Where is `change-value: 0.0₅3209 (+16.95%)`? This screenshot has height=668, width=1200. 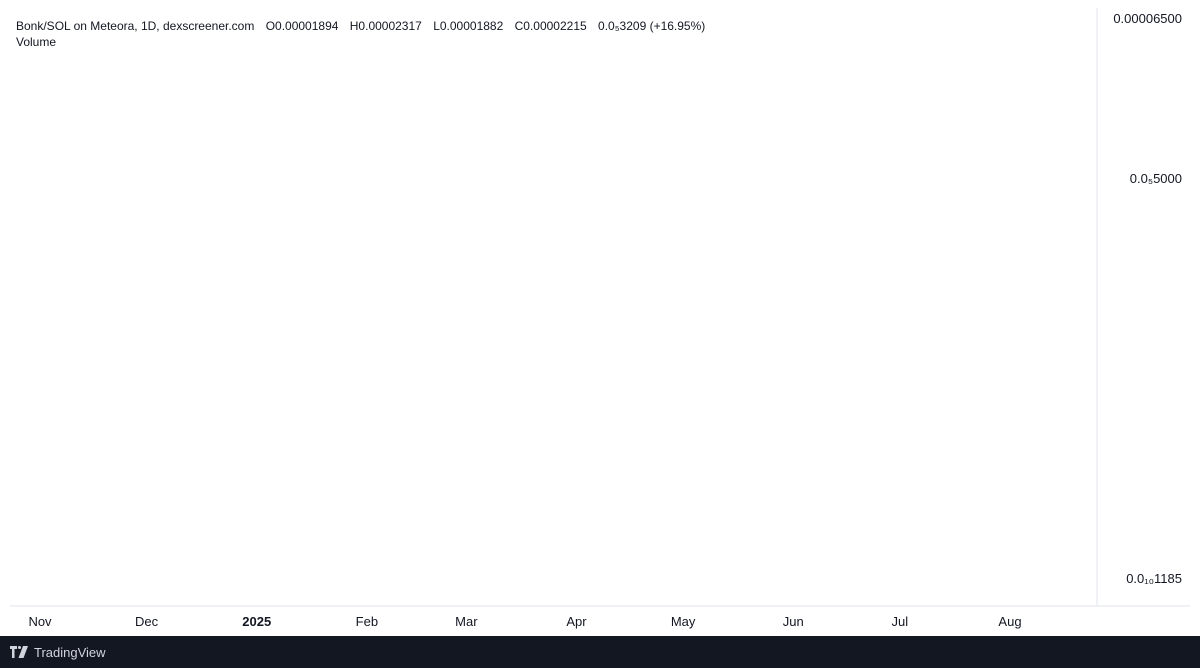 change-value: 0.0₅3209 (+16.95%) is located at coordinates (652, 26).